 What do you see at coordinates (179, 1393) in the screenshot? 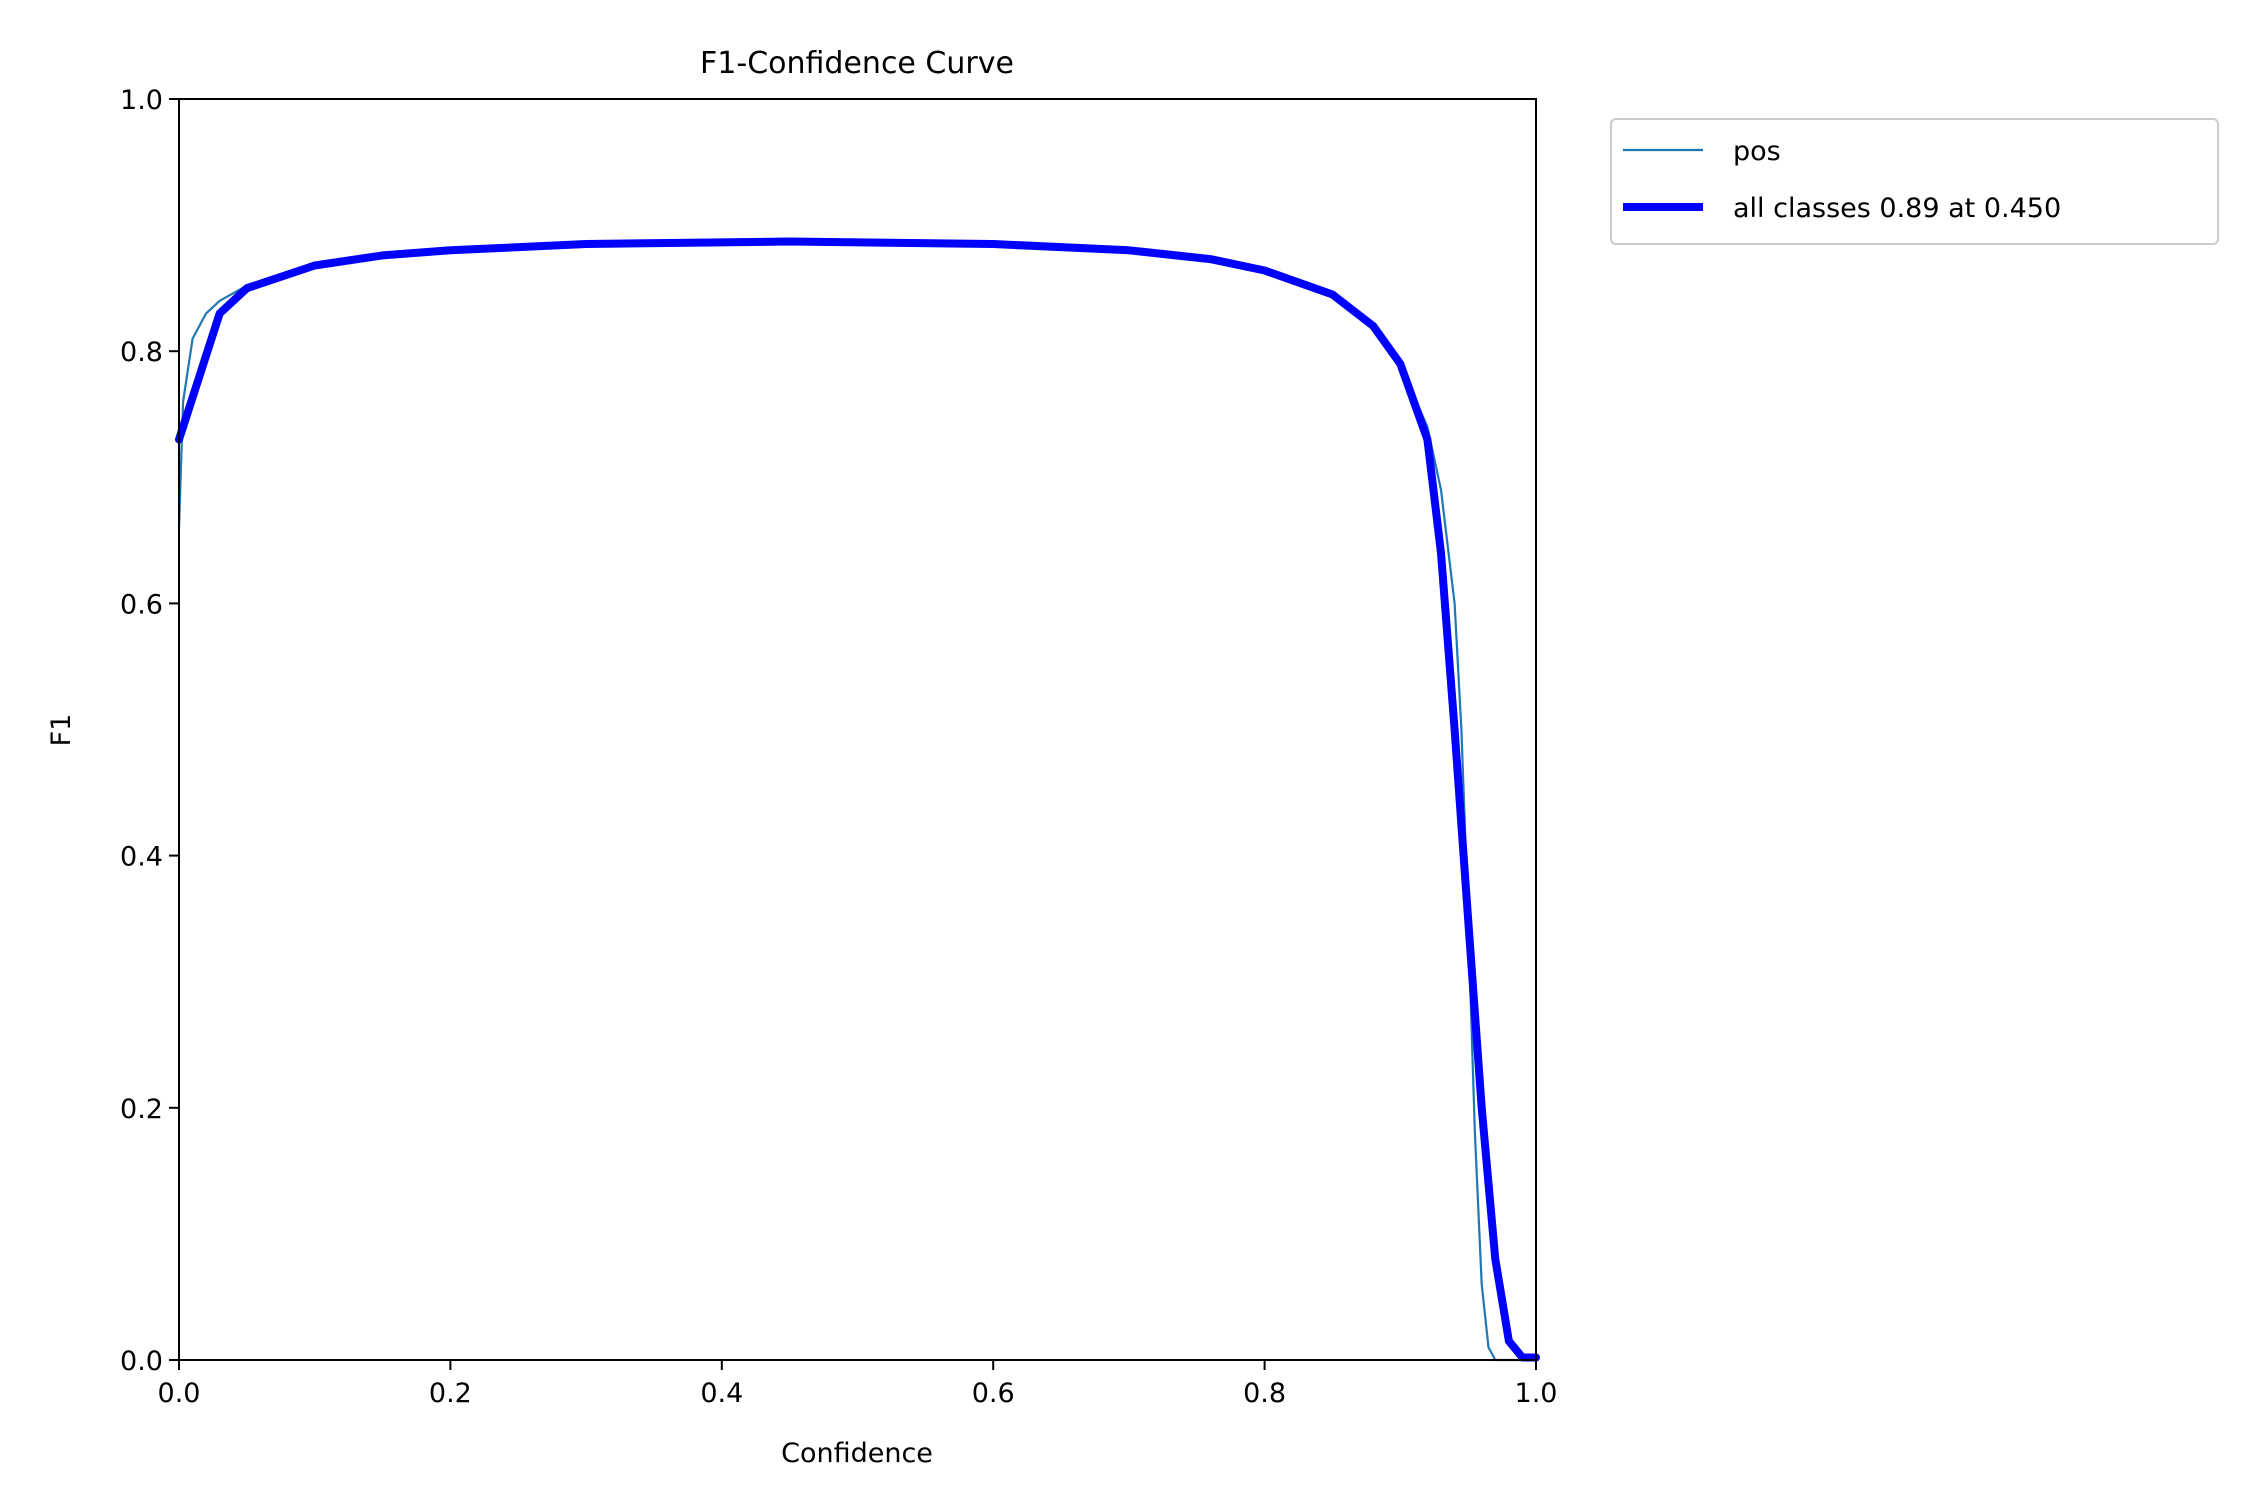
I see `x-tick-label: 0.0` at bounding box center [179, 1393].